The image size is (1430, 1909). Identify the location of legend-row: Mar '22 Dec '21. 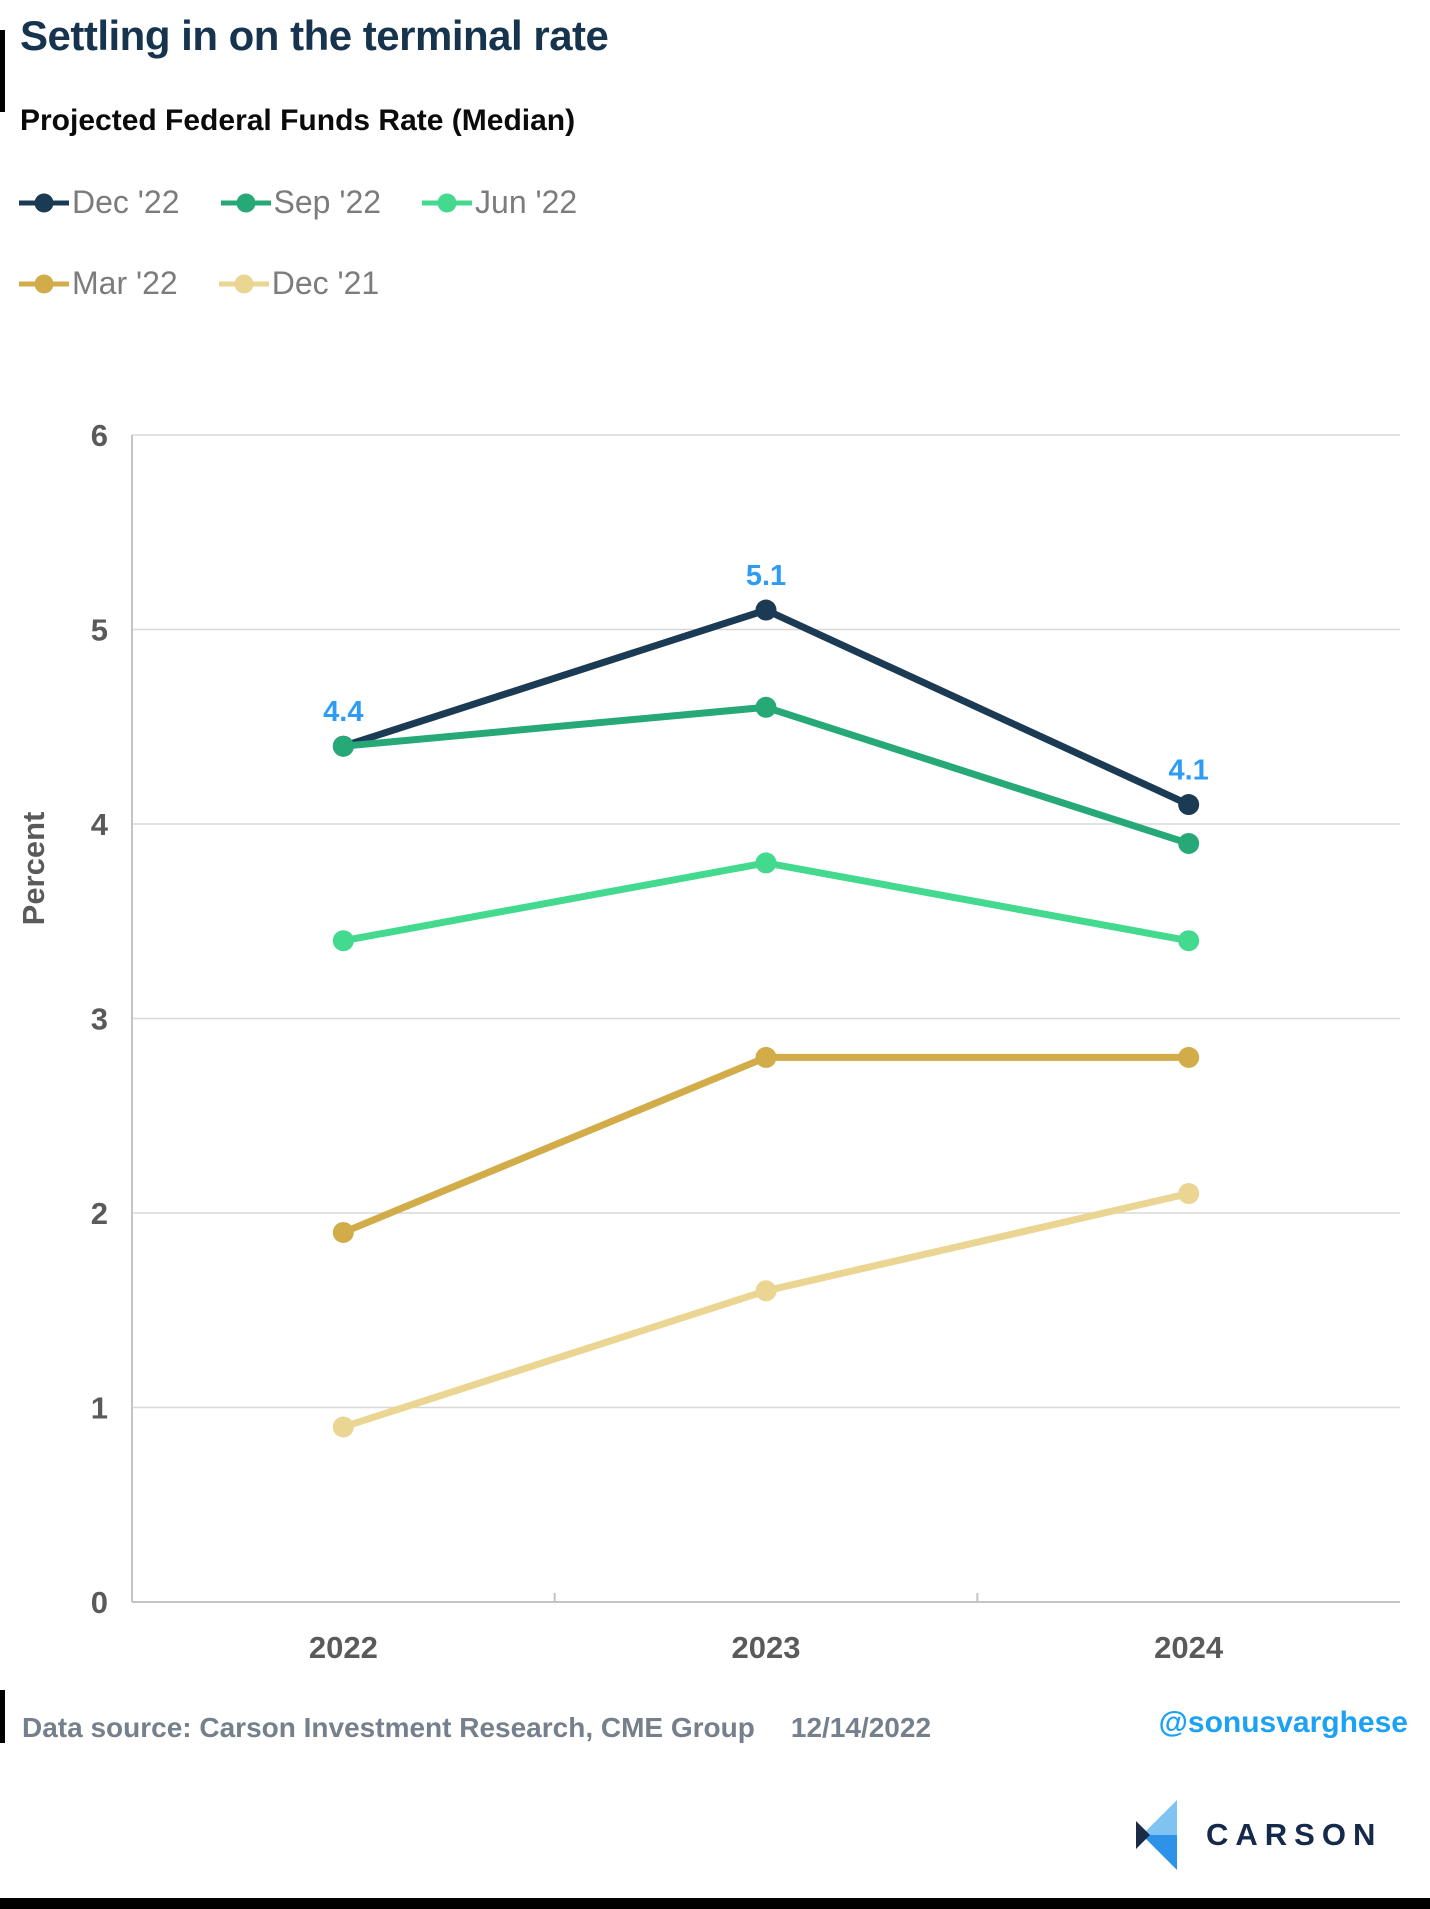
(297, 283).